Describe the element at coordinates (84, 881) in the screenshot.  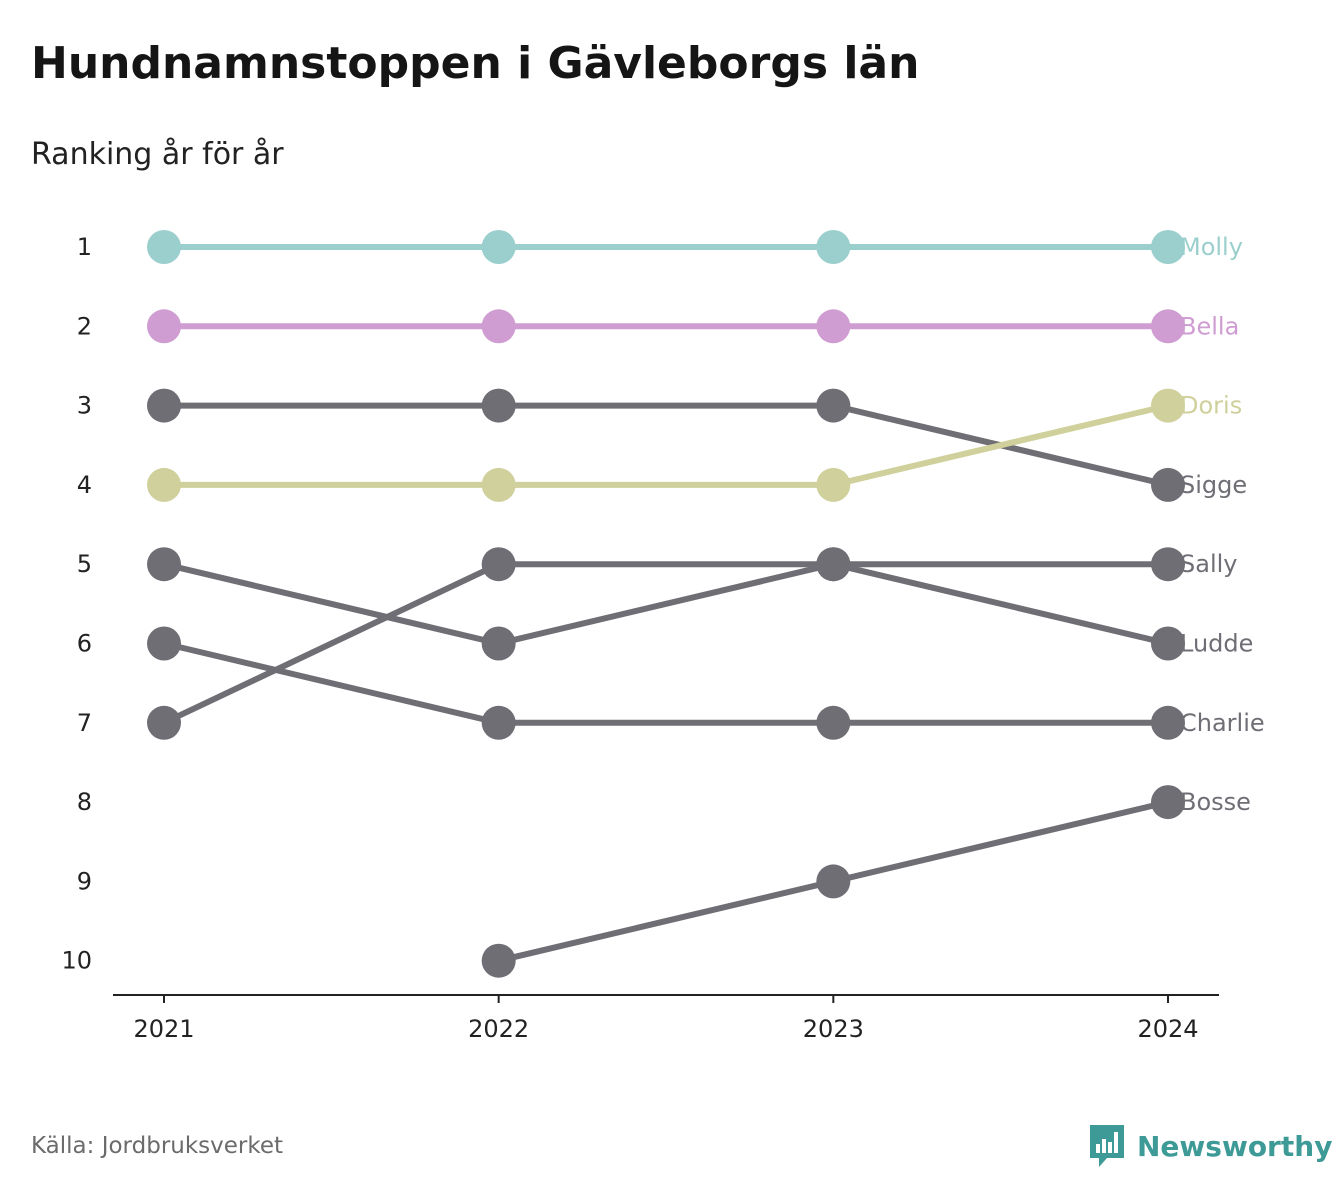
I see `y-tick-label: 9` at that location.